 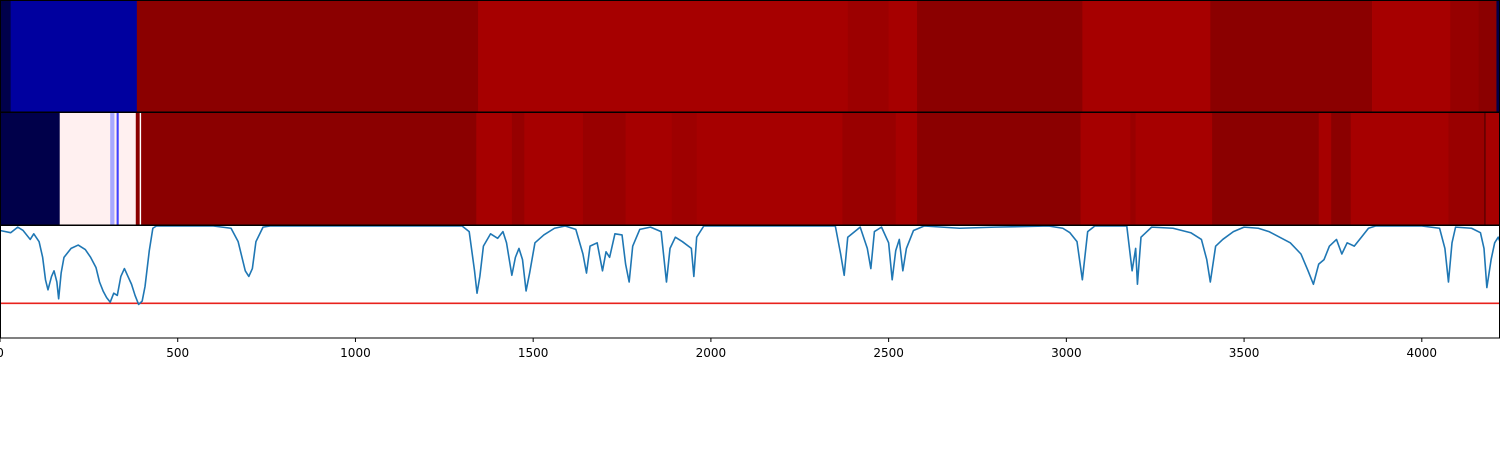 What do you see at coordinates (533, 353) in the screenshot?
I see `x-tick-label-1500: 1500` at bounding box center [533, 353].